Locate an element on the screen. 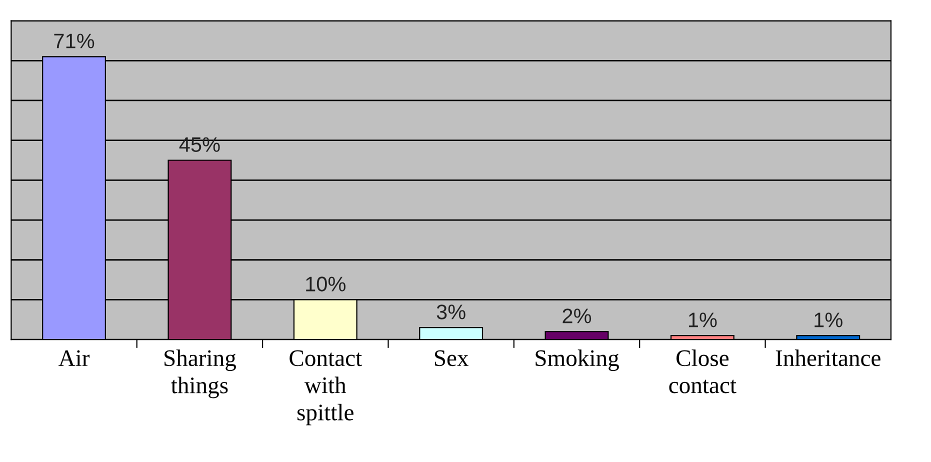  data-label: 10% is located at coordinates (326, 284).